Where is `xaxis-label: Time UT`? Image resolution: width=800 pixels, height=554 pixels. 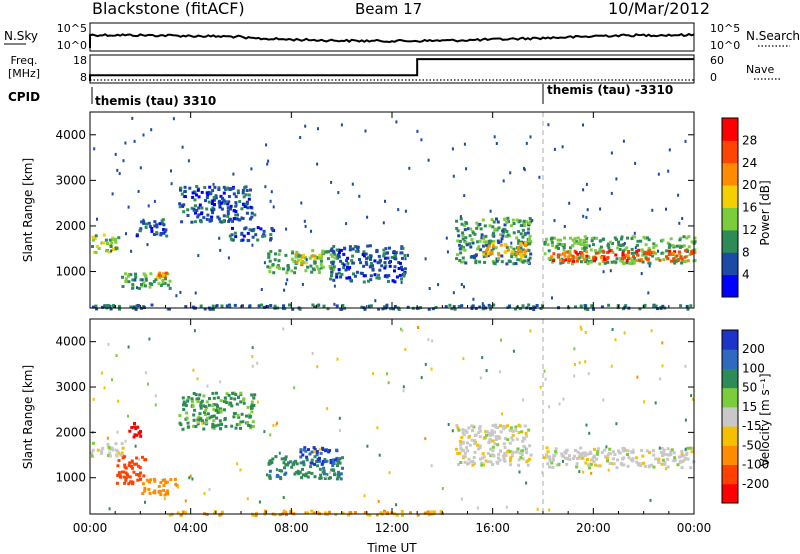
xaxis-label: Time UT is located at coordinates (391, 547).